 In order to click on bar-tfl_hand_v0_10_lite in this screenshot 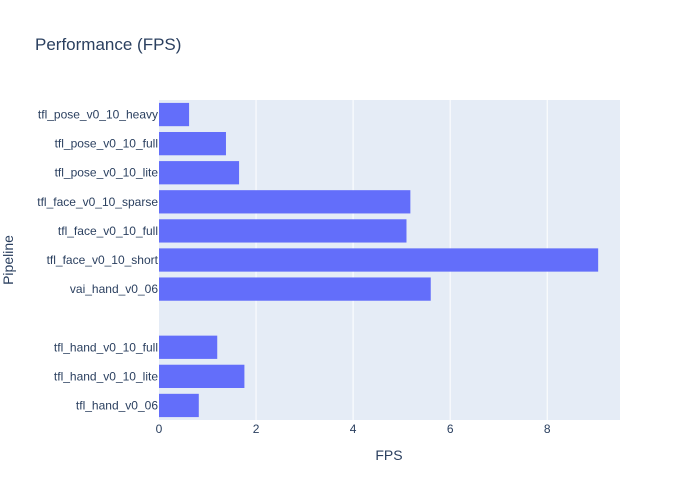, I will do `click(202, 376)`.